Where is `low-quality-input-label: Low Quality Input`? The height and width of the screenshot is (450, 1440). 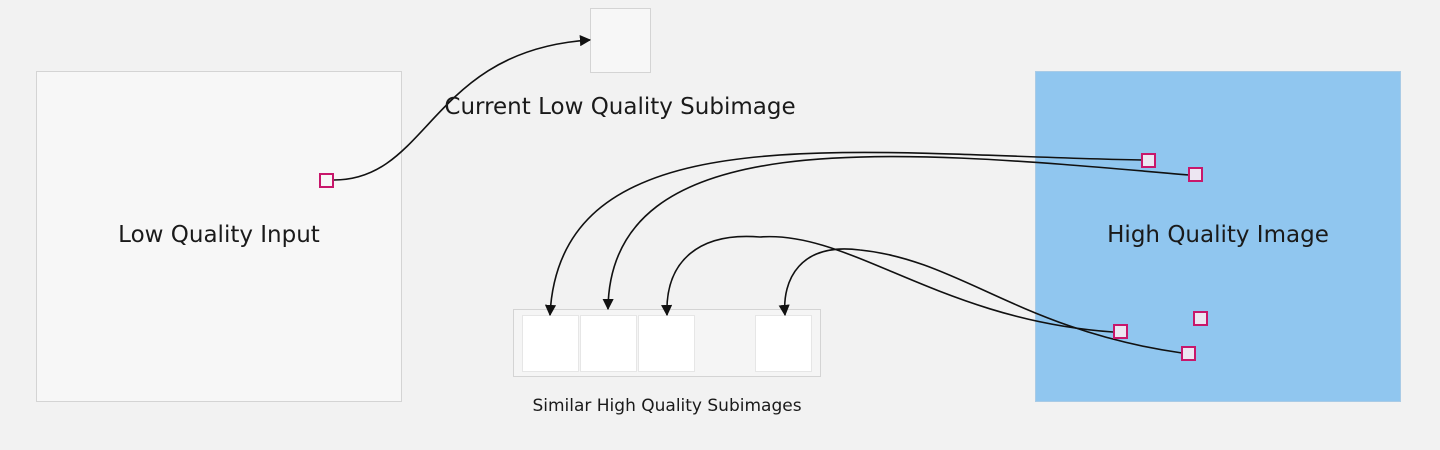 low-quality-input-label: Low Quality Input is located at coordinates (219, 235).